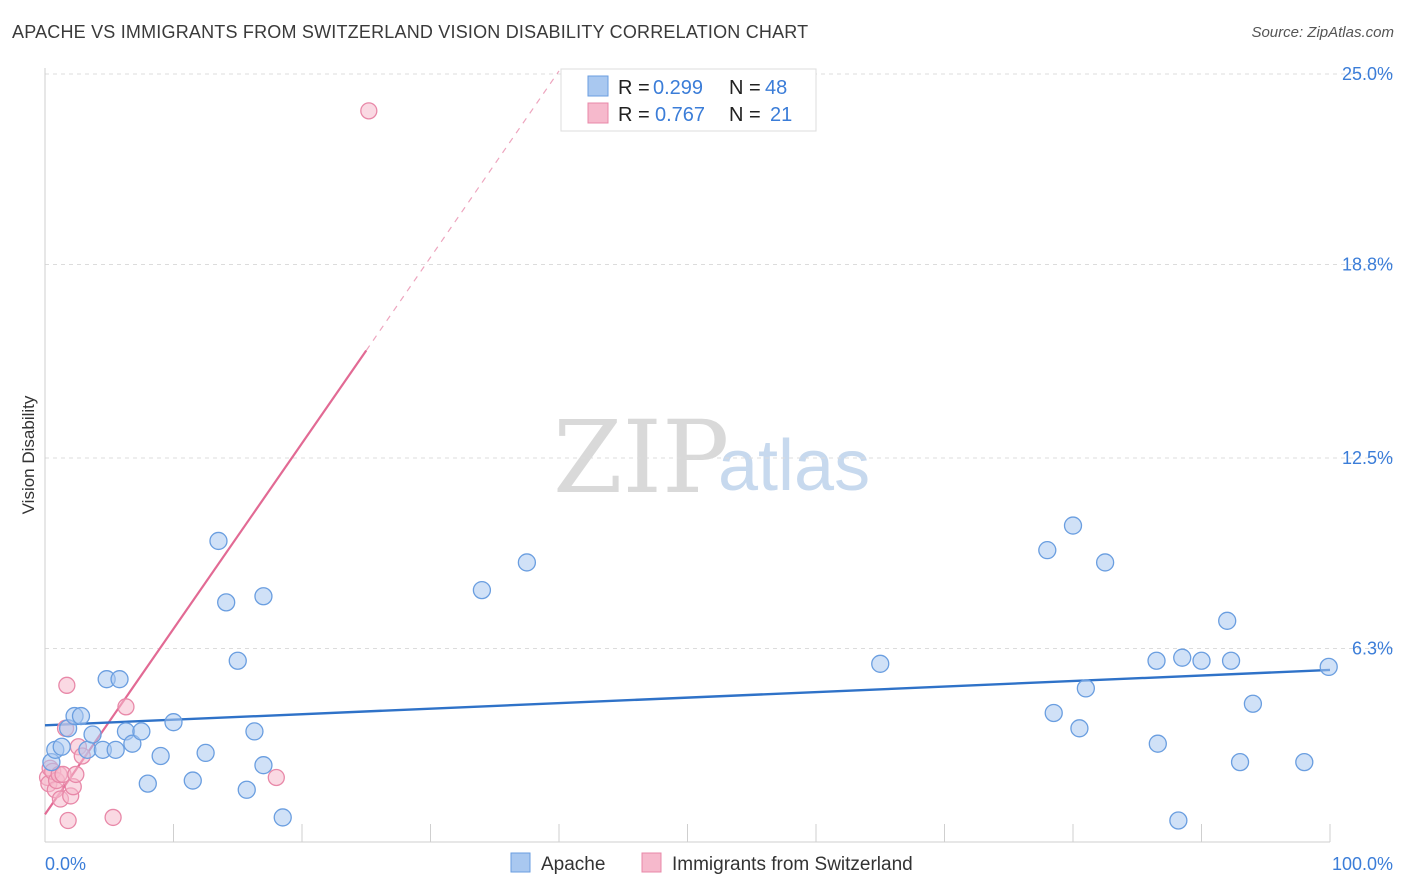 The image size is (1406, 892). What do you see at coordinates (634, 88) in the screenshot?
I see `legend-apache-r-label: R =` at bounding box center [634, 88].